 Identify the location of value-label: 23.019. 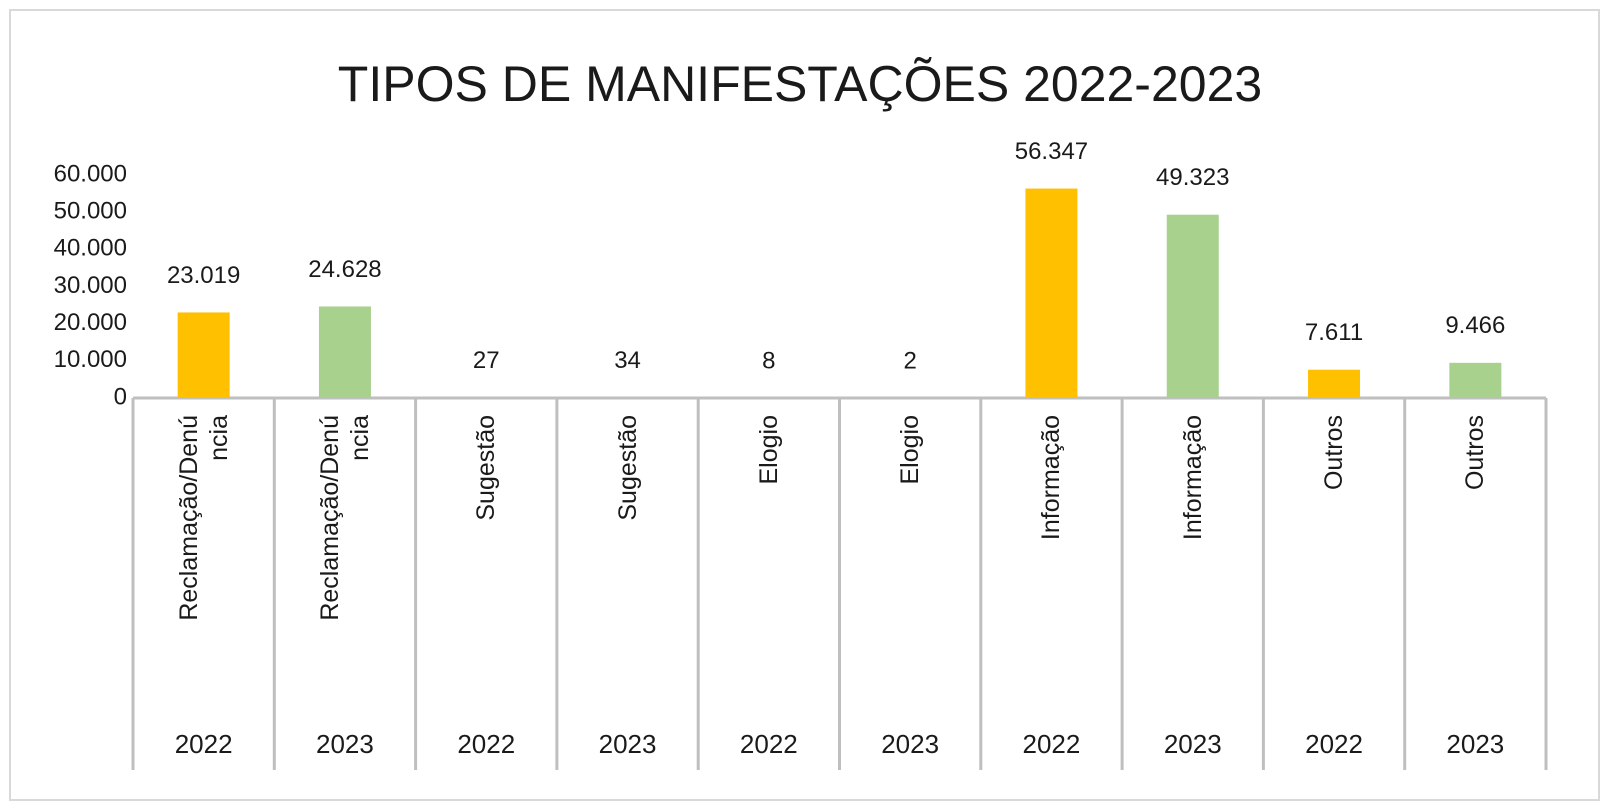
(203, 275).